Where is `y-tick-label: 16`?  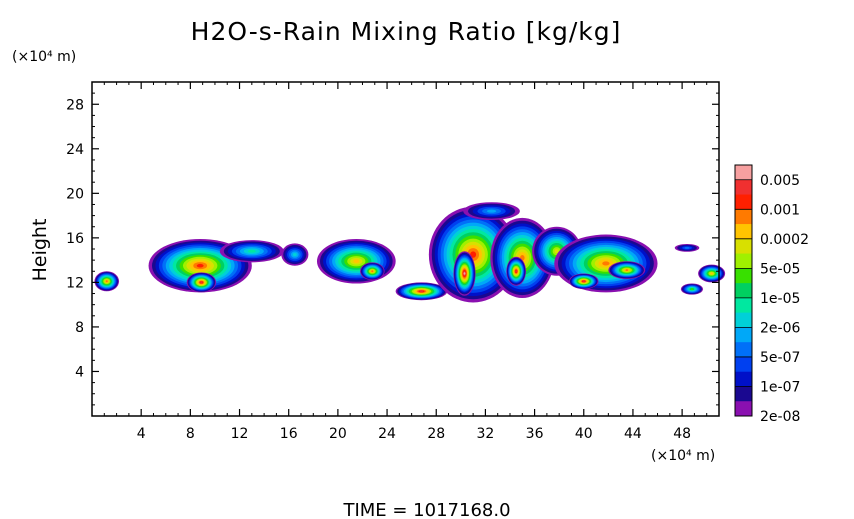 y-tick-label: 16 is located at coordinates (75, 239).